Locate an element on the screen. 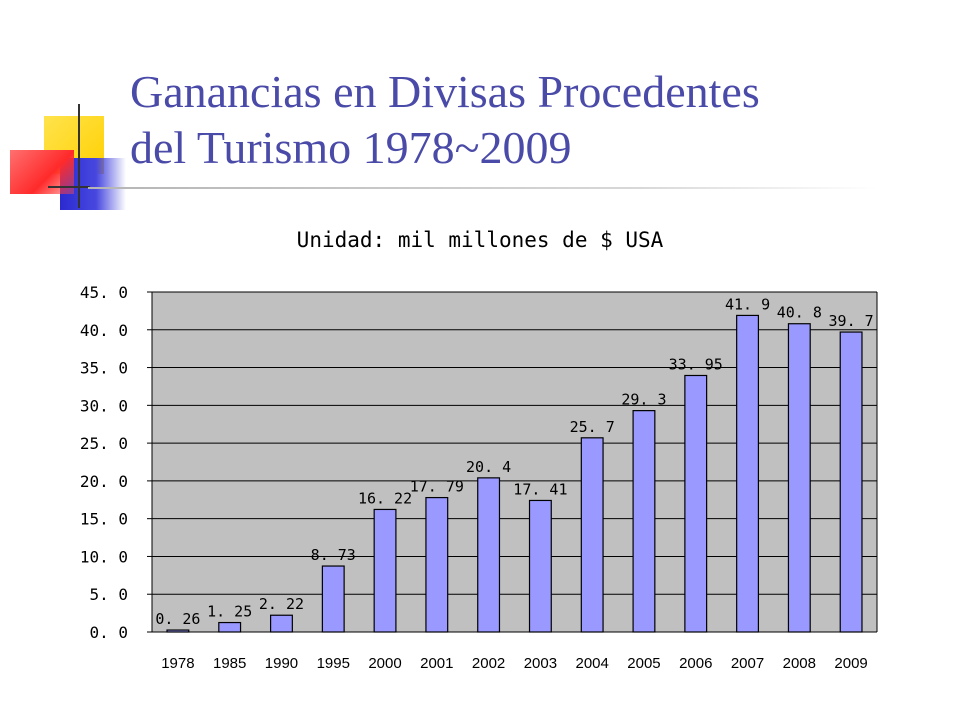 The height and width of the screenshot is (720, 960). x-tick-label: 1995 is located at coordinates (333, 663).